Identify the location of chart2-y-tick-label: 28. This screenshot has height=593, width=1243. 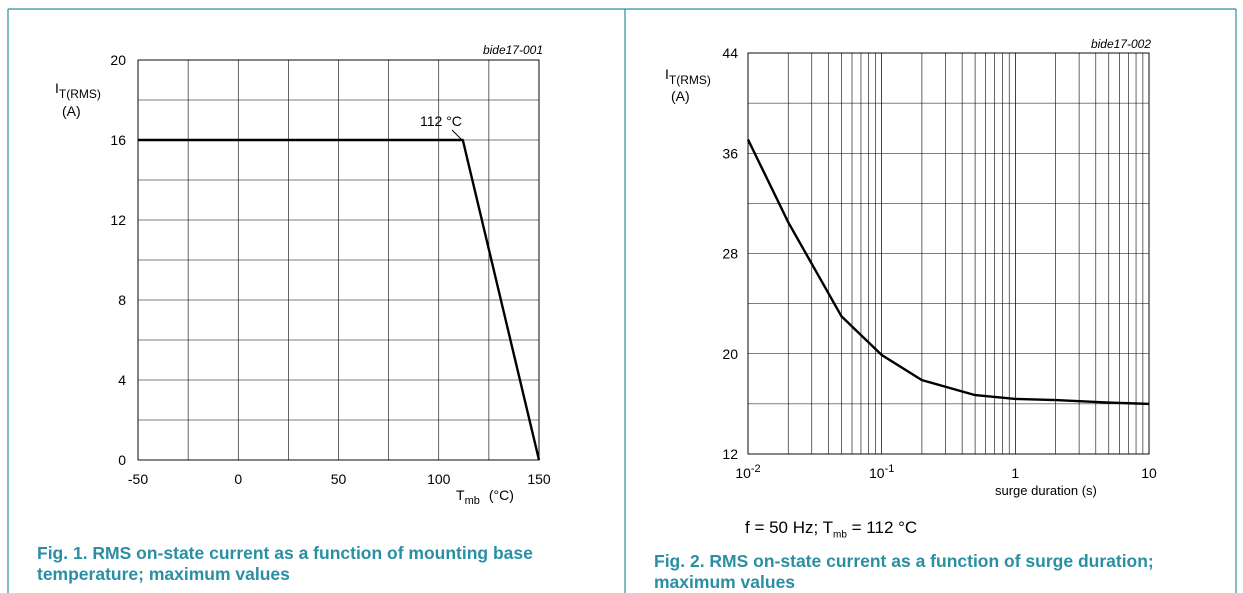
(730, 254).